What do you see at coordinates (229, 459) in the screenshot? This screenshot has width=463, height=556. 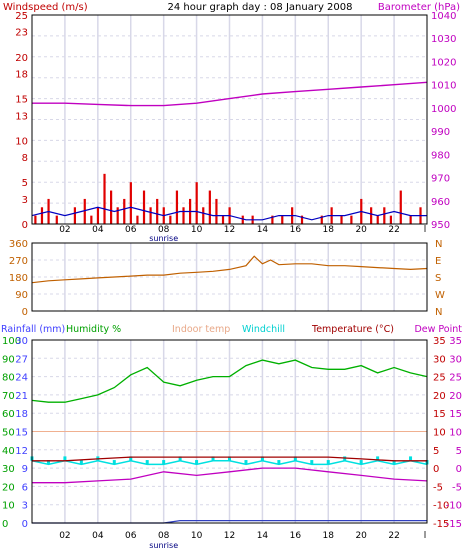 I see `temperature-c-line` at bounding box center [229, 459].